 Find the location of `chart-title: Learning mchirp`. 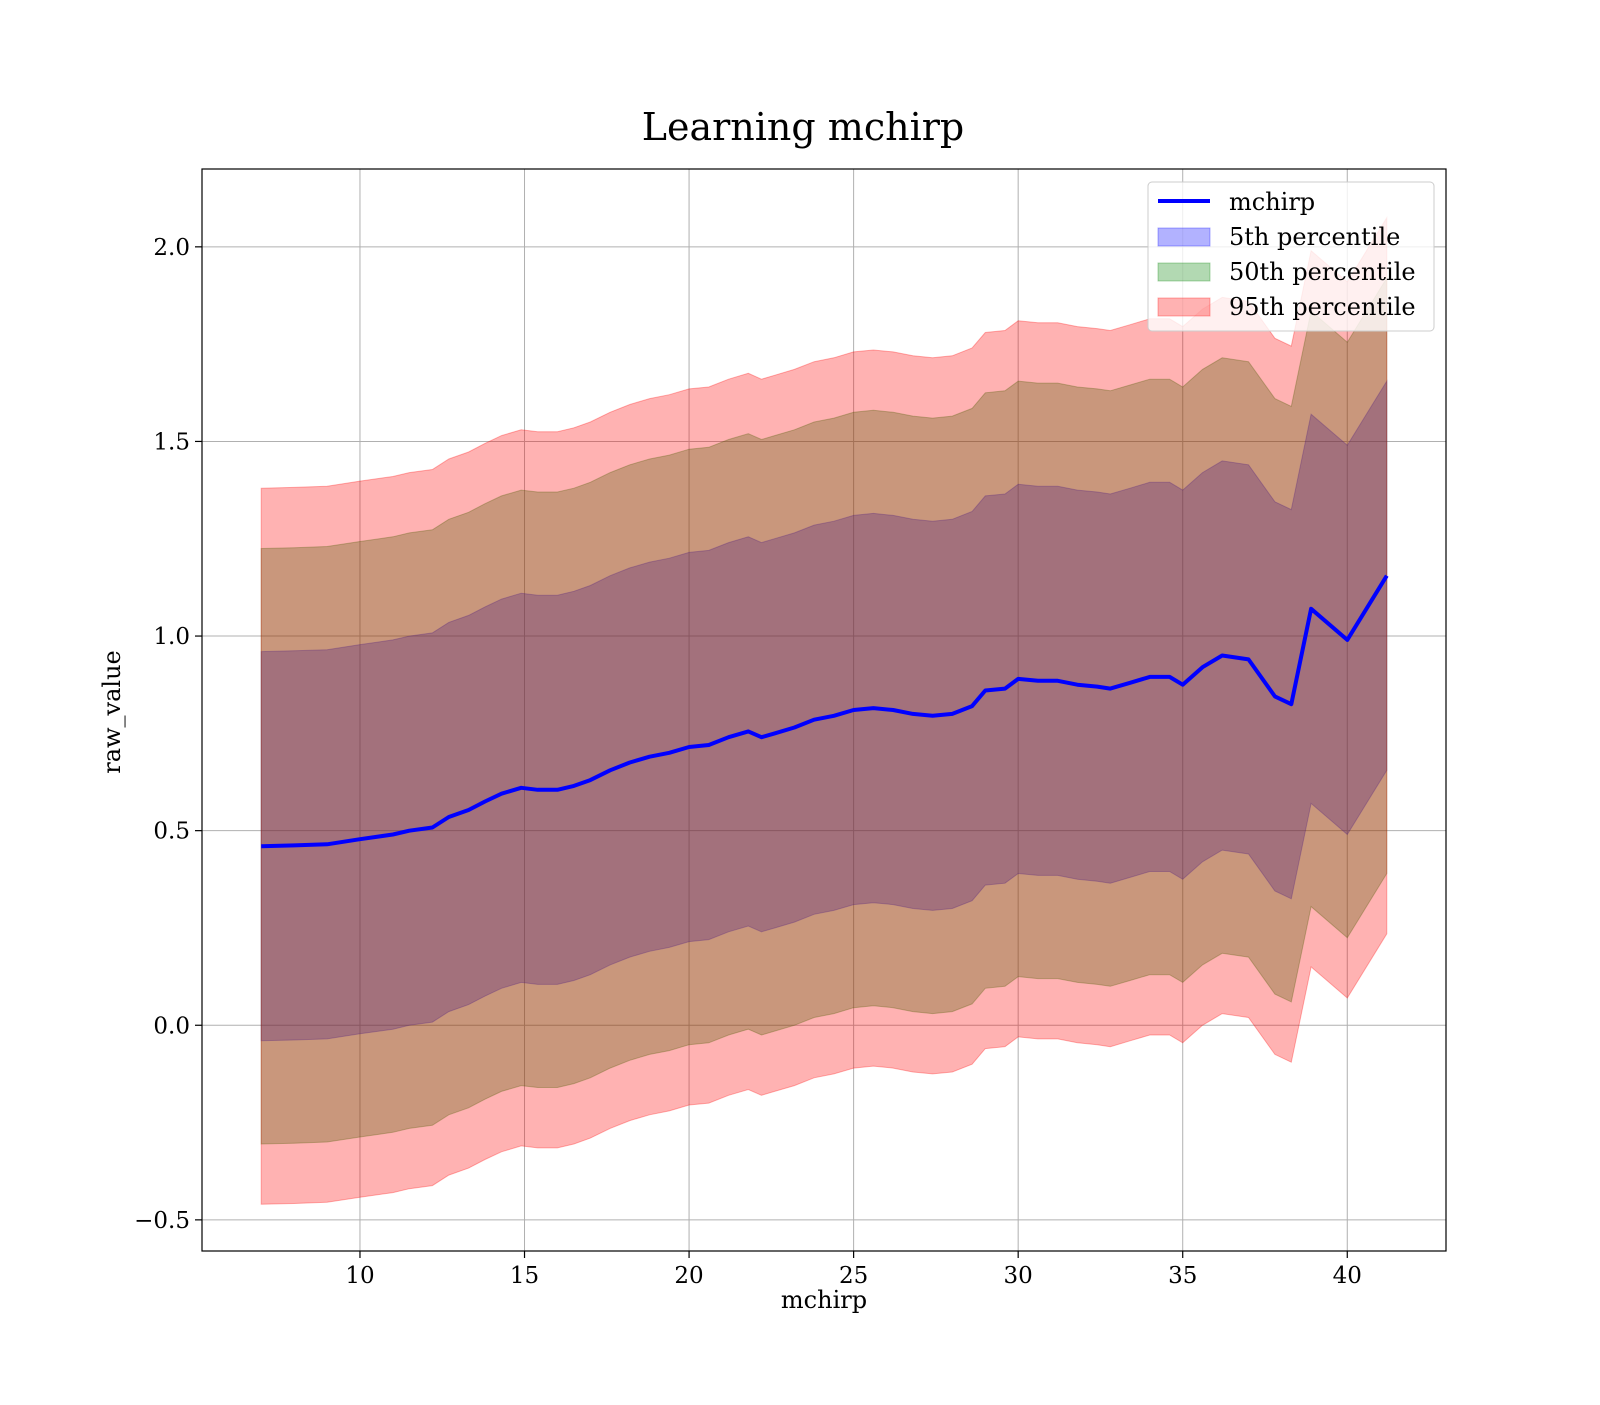

chart-title: Learning mchirp is located at coordinates (803, 127).